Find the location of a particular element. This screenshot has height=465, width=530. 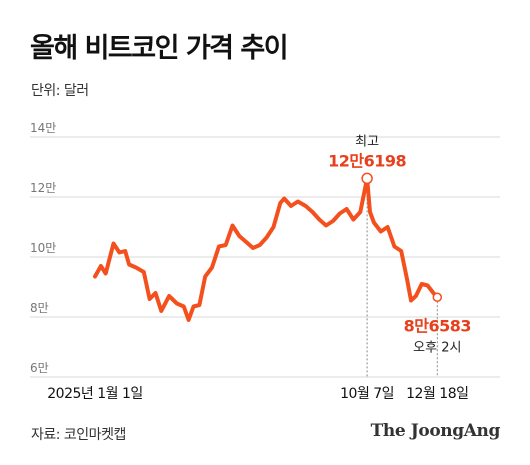

y-tick-label: 10만 is located at coordinates (43, 248).